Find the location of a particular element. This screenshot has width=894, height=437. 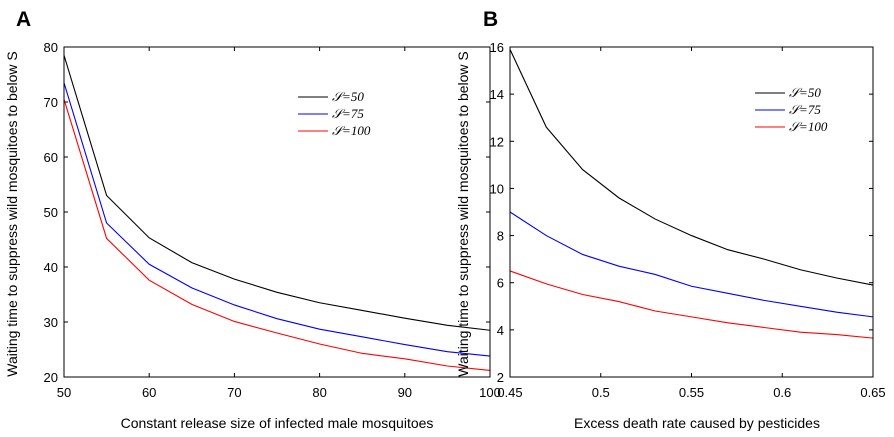

panel-b-y-tick-label: 16 is located at coordinates (497, 47).